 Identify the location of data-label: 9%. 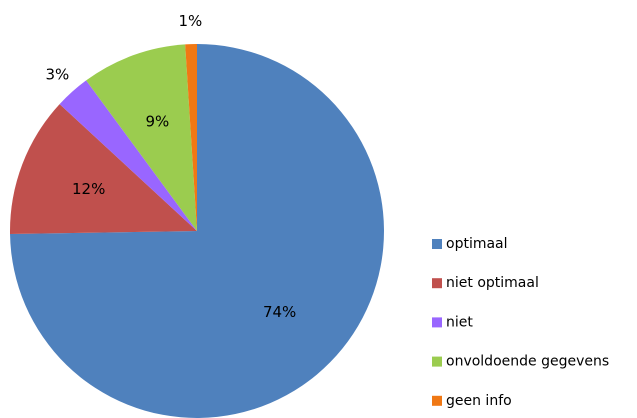
(157, 122).